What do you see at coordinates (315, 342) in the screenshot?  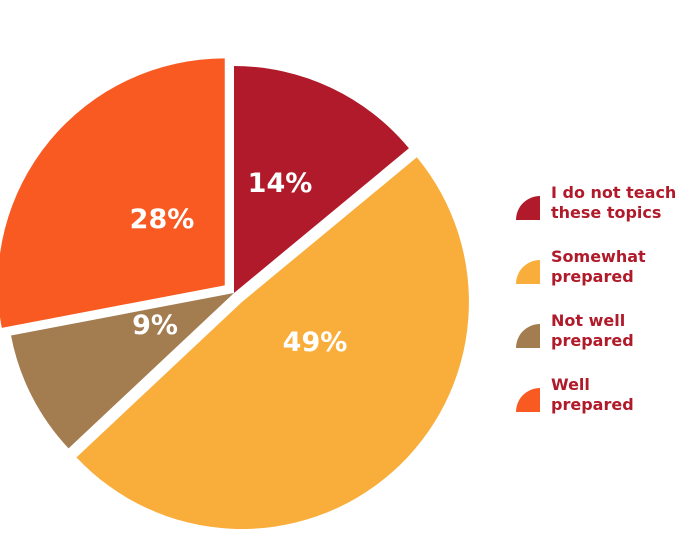 I see `slice-value-label: 49%` at bounding box center [315, 342].